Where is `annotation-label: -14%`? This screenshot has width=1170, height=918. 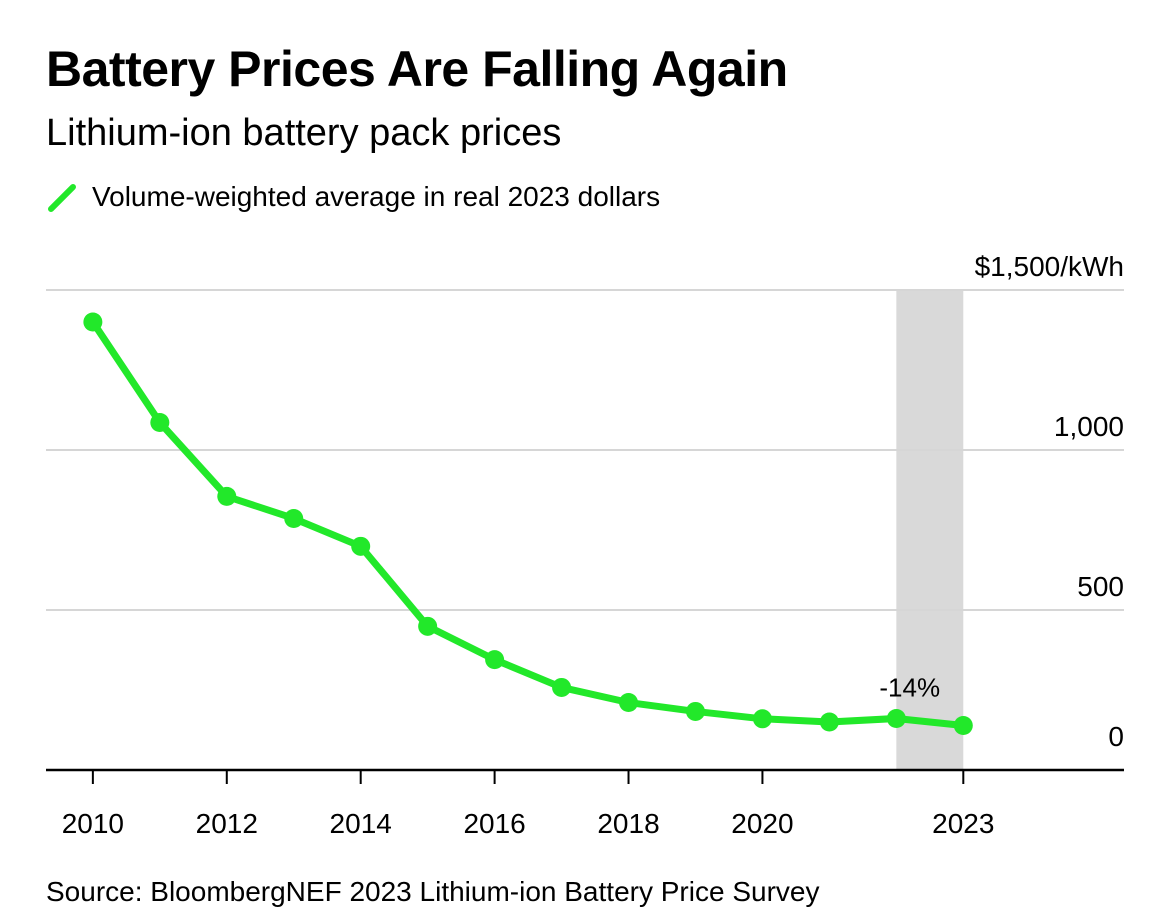 annotation-label: -14% is located at coordinates (909, 687).